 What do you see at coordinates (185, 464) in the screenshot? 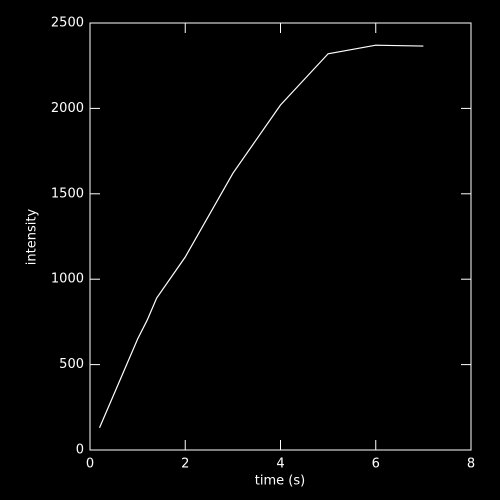
I see `x-tick-label: 2` at bounding box center [185, 464].